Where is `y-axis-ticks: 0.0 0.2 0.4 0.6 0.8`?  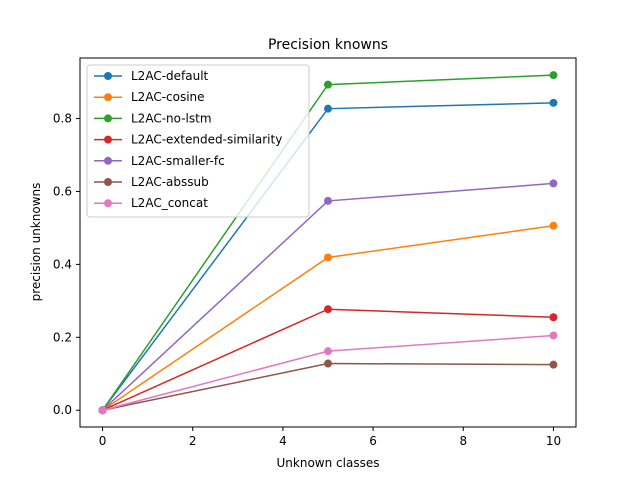
y-axis-ticks: 0.0 0.2 0.4 0.6 0.8 is located at coordinates (66, 264).